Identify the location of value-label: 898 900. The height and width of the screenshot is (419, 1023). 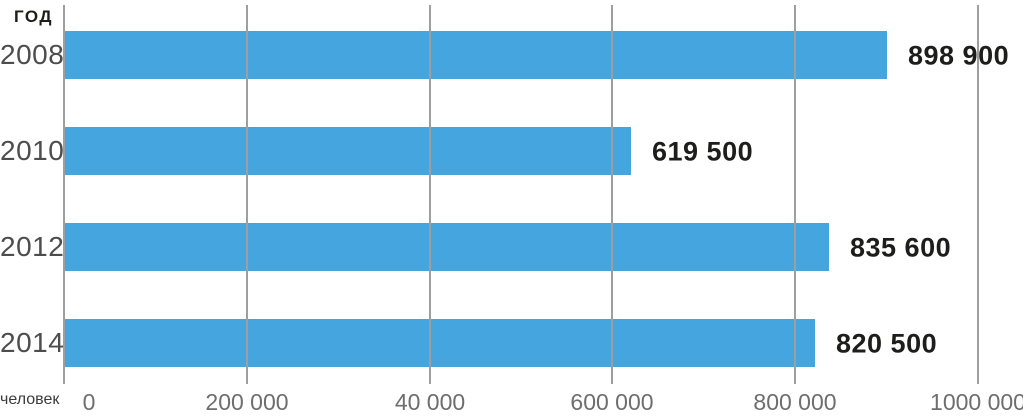
(959, 55).